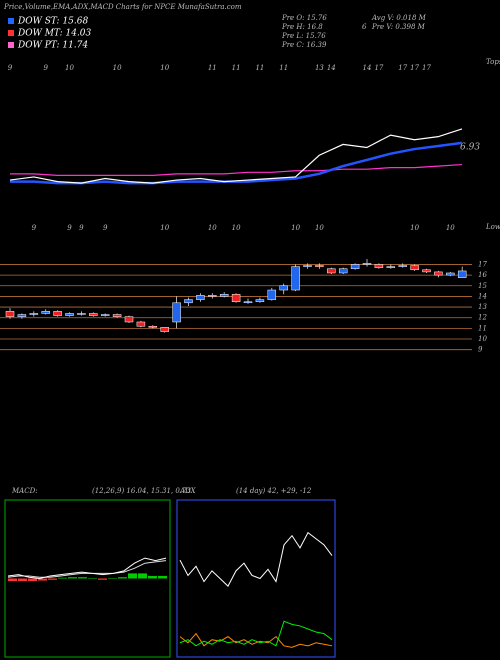  I want to click on y-tick-label: 10, so click(482, 339).